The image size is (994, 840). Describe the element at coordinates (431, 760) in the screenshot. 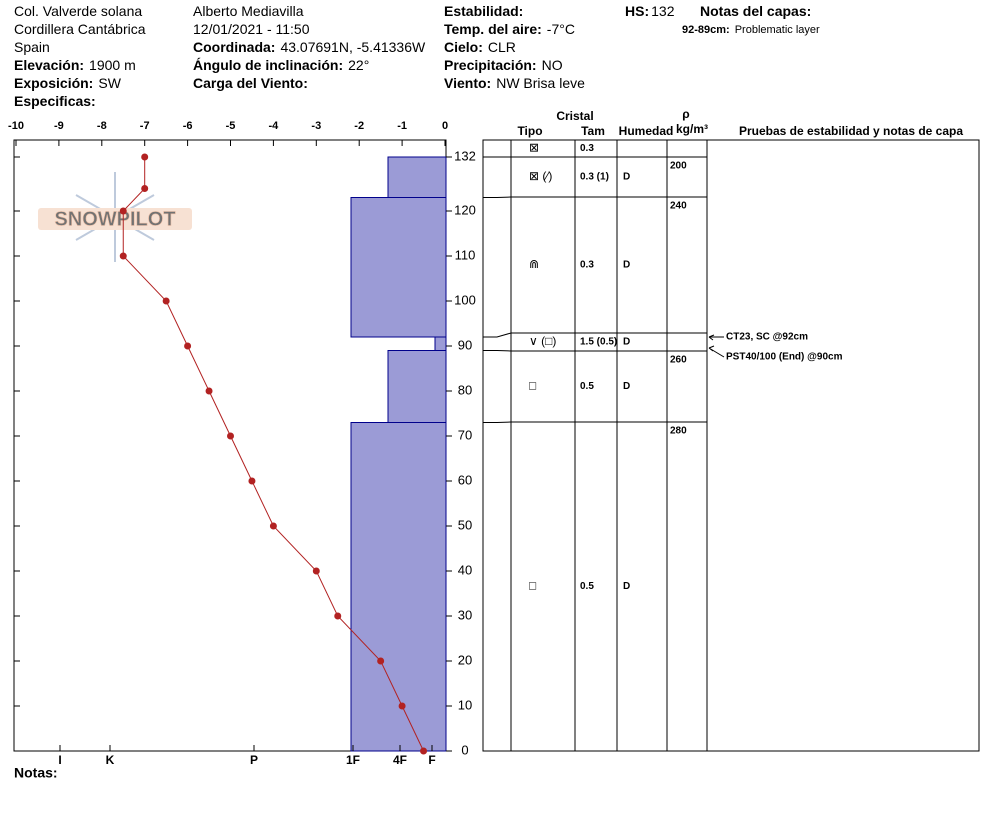

I see `hardness-label: F` at that location.